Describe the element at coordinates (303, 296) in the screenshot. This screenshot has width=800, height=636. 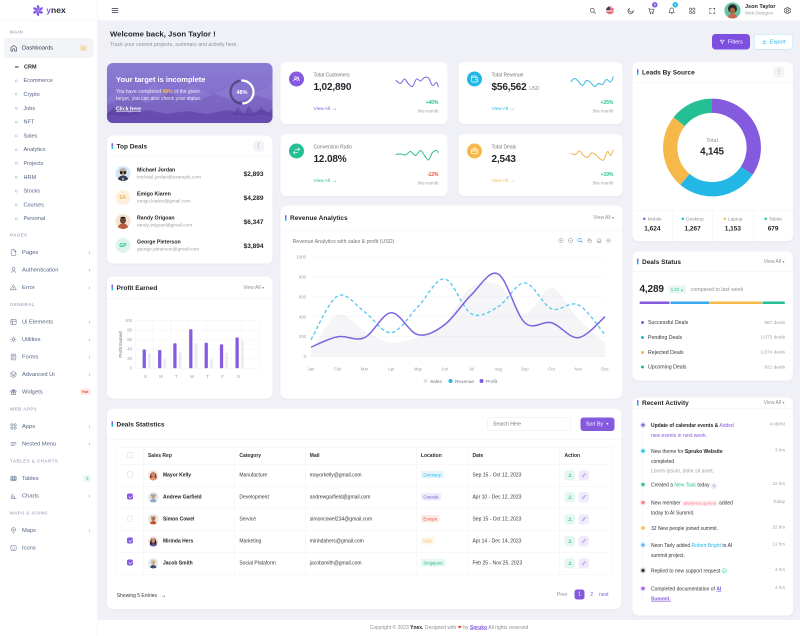
I see `svg-text: 600` at that location.